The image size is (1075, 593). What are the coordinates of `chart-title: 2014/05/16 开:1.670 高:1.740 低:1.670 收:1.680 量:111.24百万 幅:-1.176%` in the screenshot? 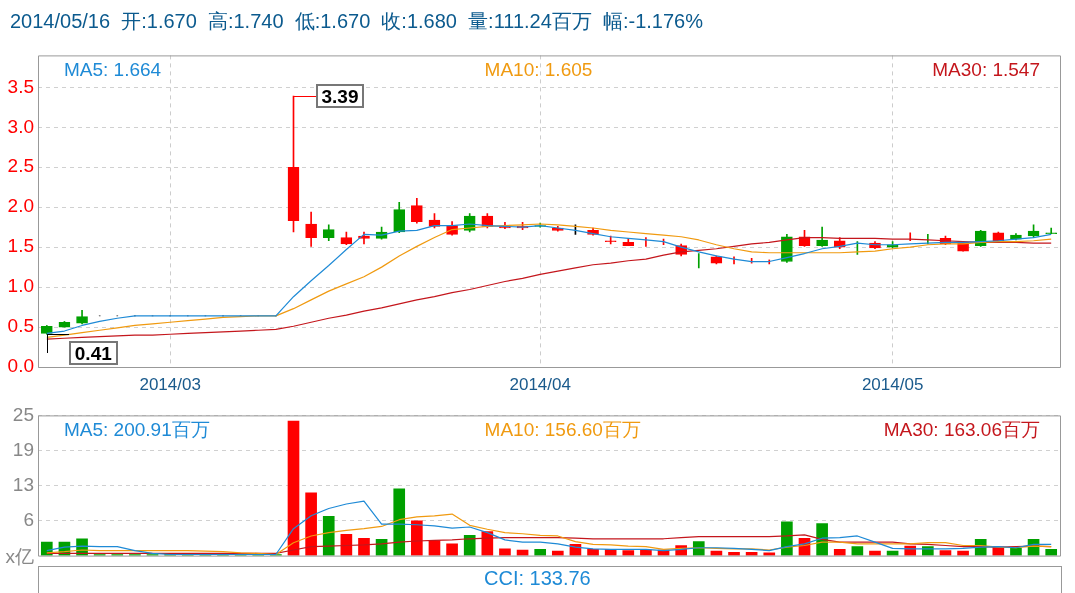 It's located at (357, 21).